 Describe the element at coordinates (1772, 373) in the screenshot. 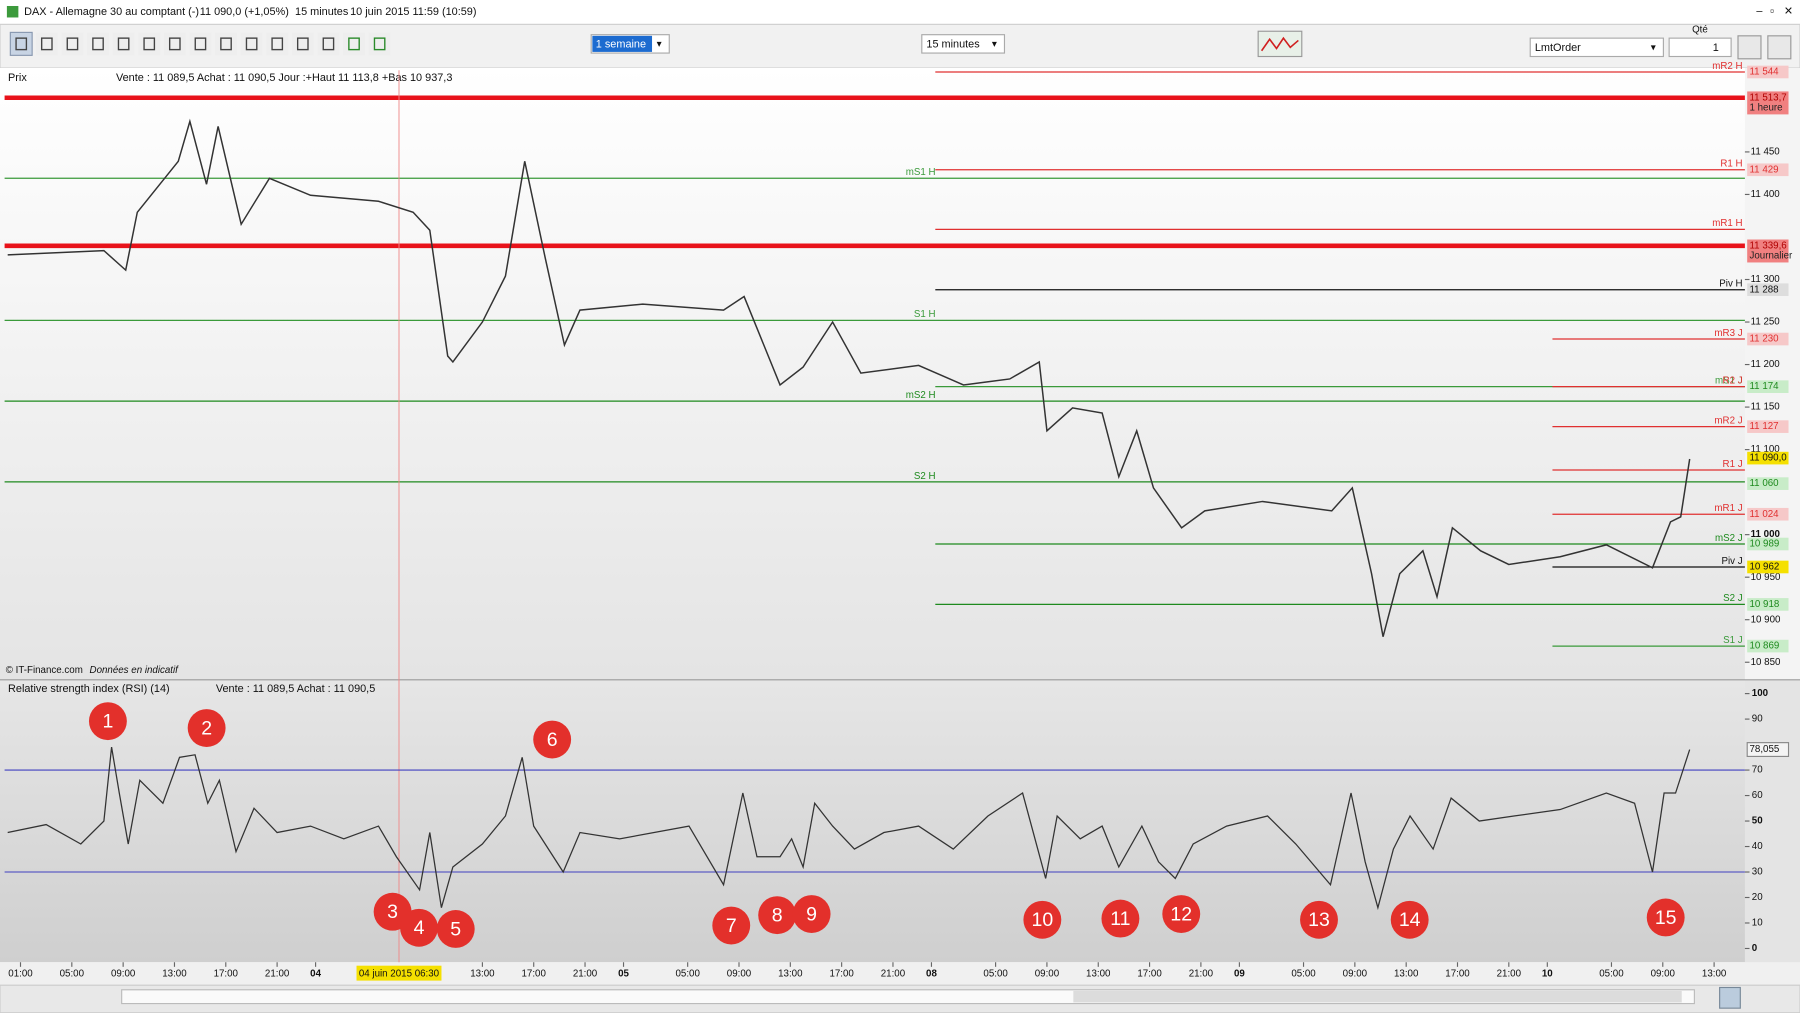

I see `price-axis` at that location.